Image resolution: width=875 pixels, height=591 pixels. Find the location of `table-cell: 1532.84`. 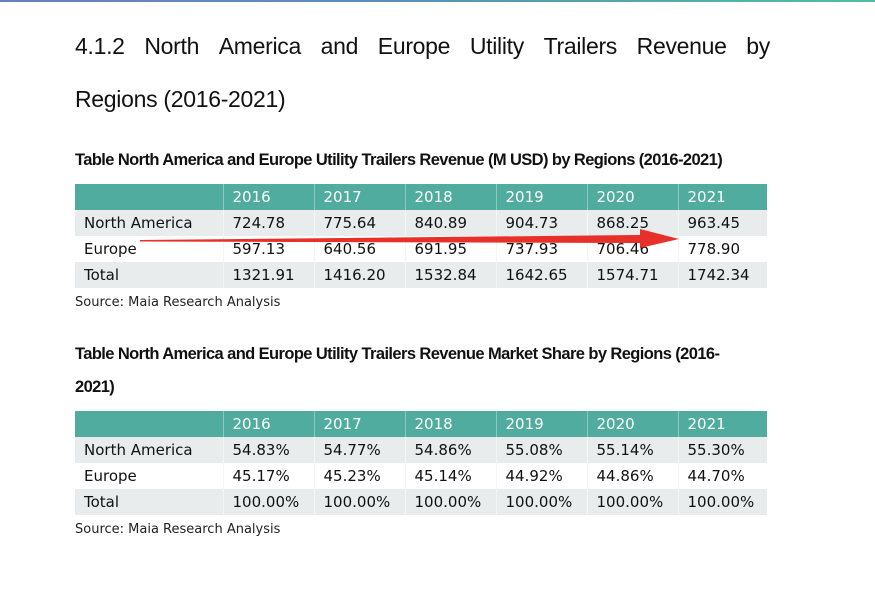

table-cell: 1532.84 is located at coordinates (450, 275).